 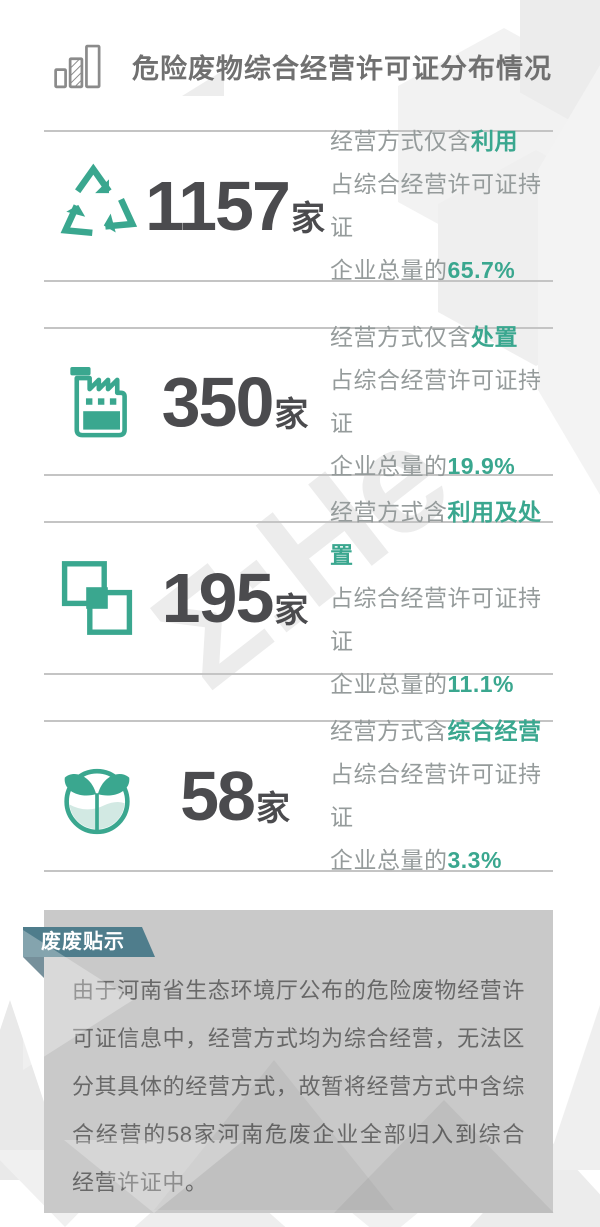 I want to click on count-value: 1157, so click(x=218, y=206).